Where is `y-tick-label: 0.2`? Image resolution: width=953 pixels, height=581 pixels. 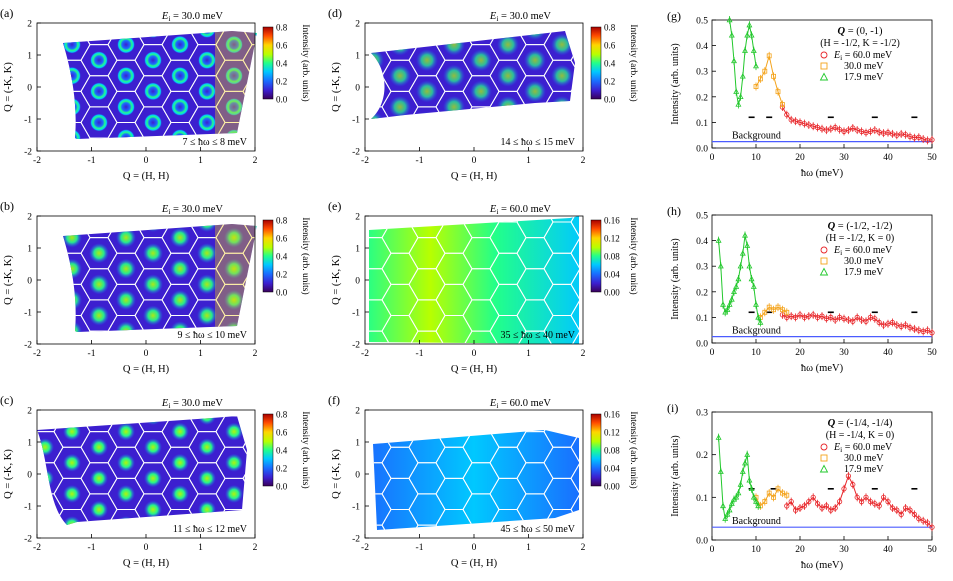
y-tick-label: 0.2 is located at coordinates (702, 98).